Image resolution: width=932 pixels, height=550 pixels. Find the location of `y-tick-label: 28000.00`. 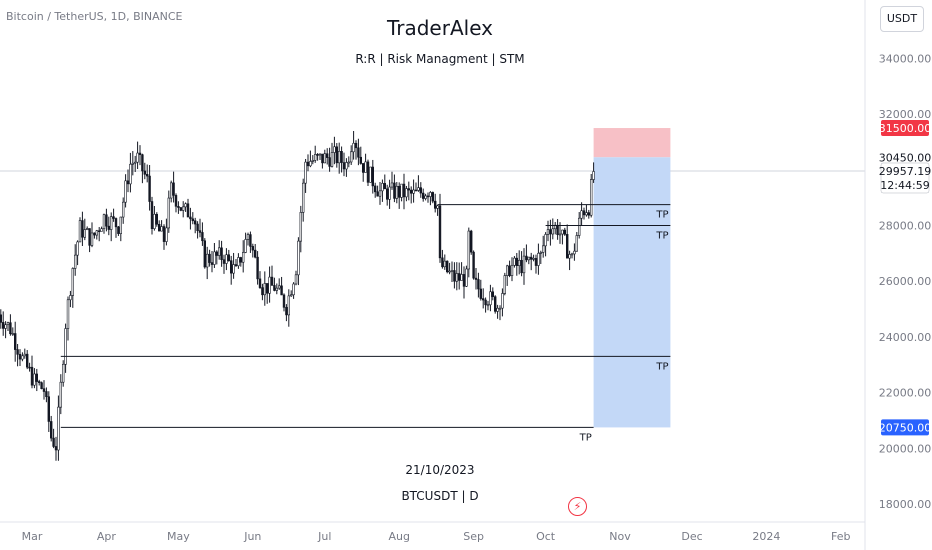

y-tick-label: 28000.00 is located at coordinates (905, 226).